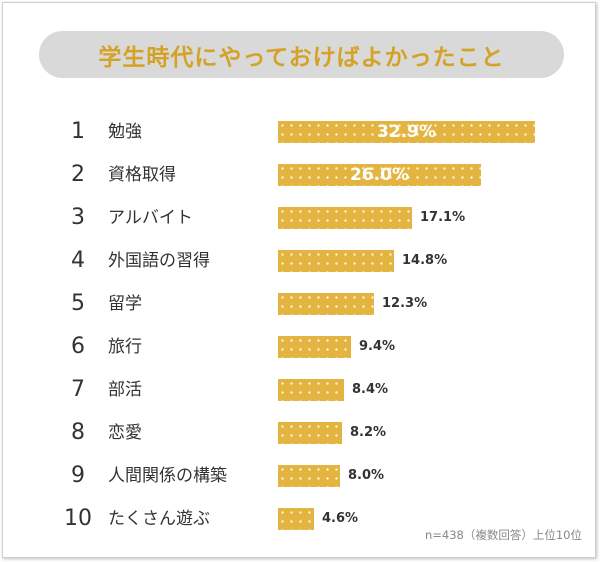  What do you see at coordinates (150, 218) in the screenshot?
I see `category-label: アルバイト` at bounding box center [150, 218].